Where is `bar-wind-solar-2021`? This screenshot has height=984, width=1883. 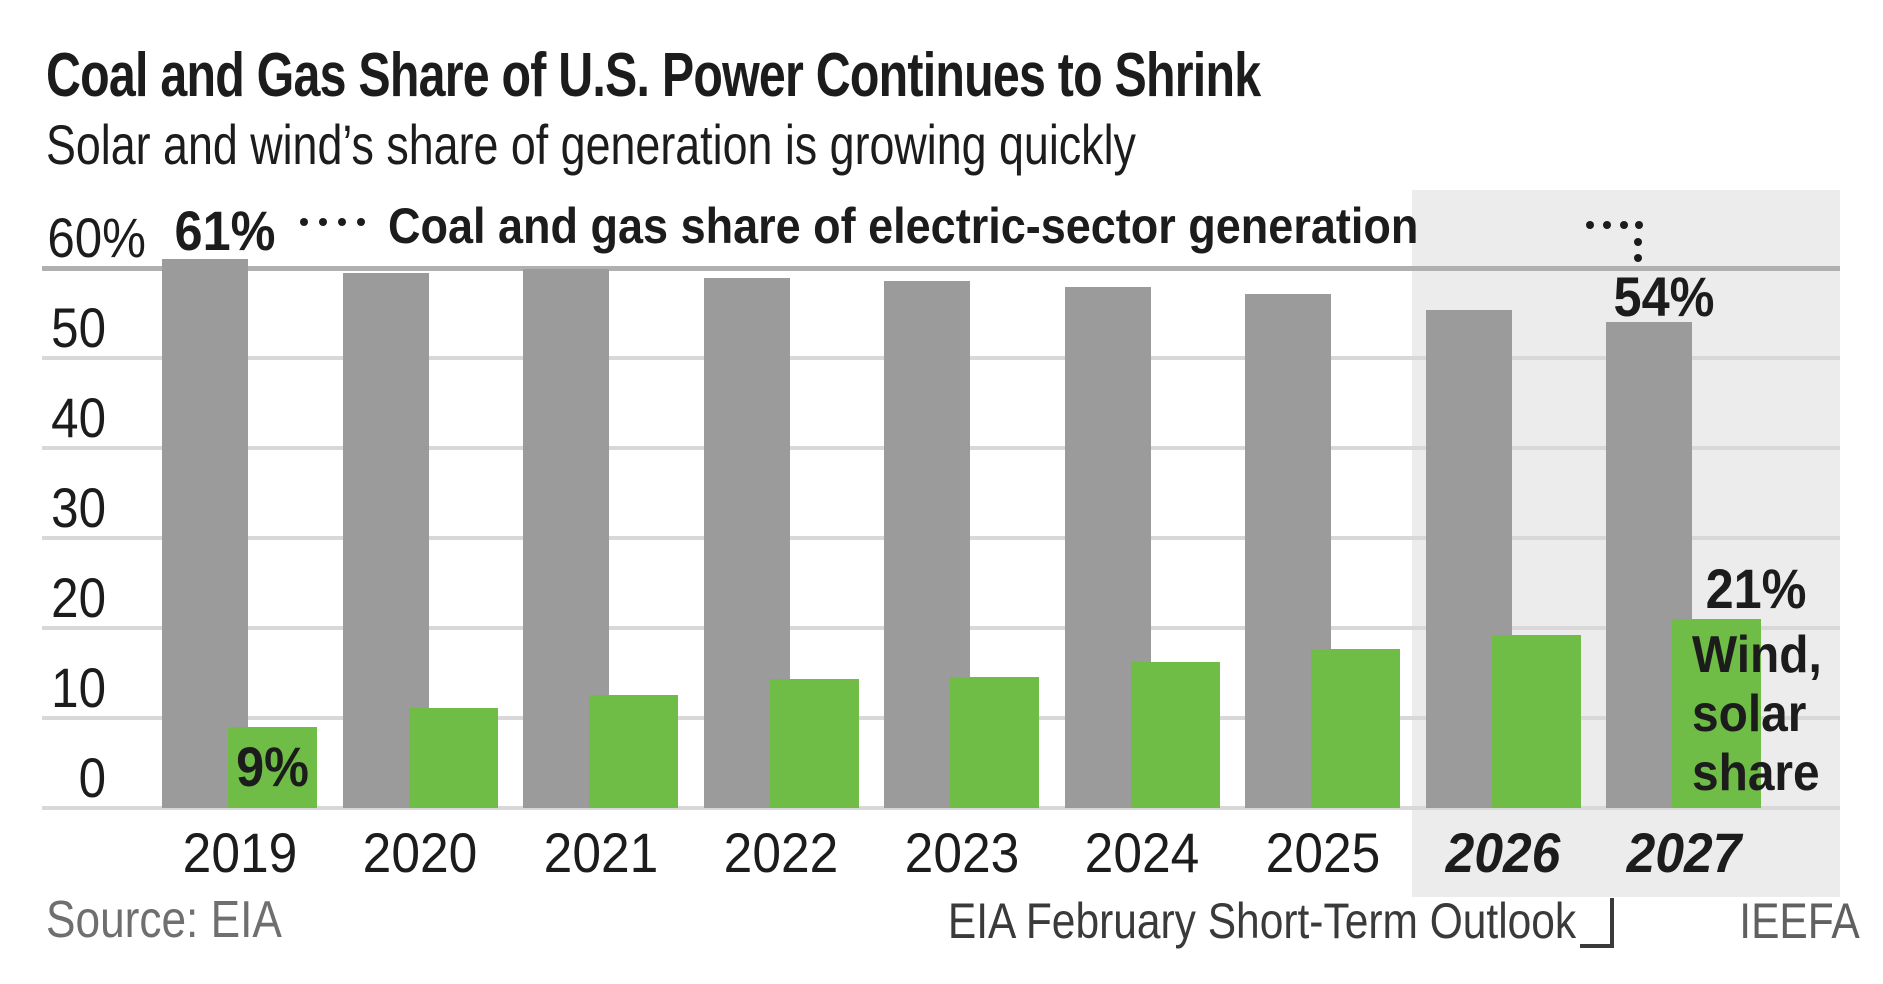 bar-wind-solar-2021 is located at coordinates (633, 751).